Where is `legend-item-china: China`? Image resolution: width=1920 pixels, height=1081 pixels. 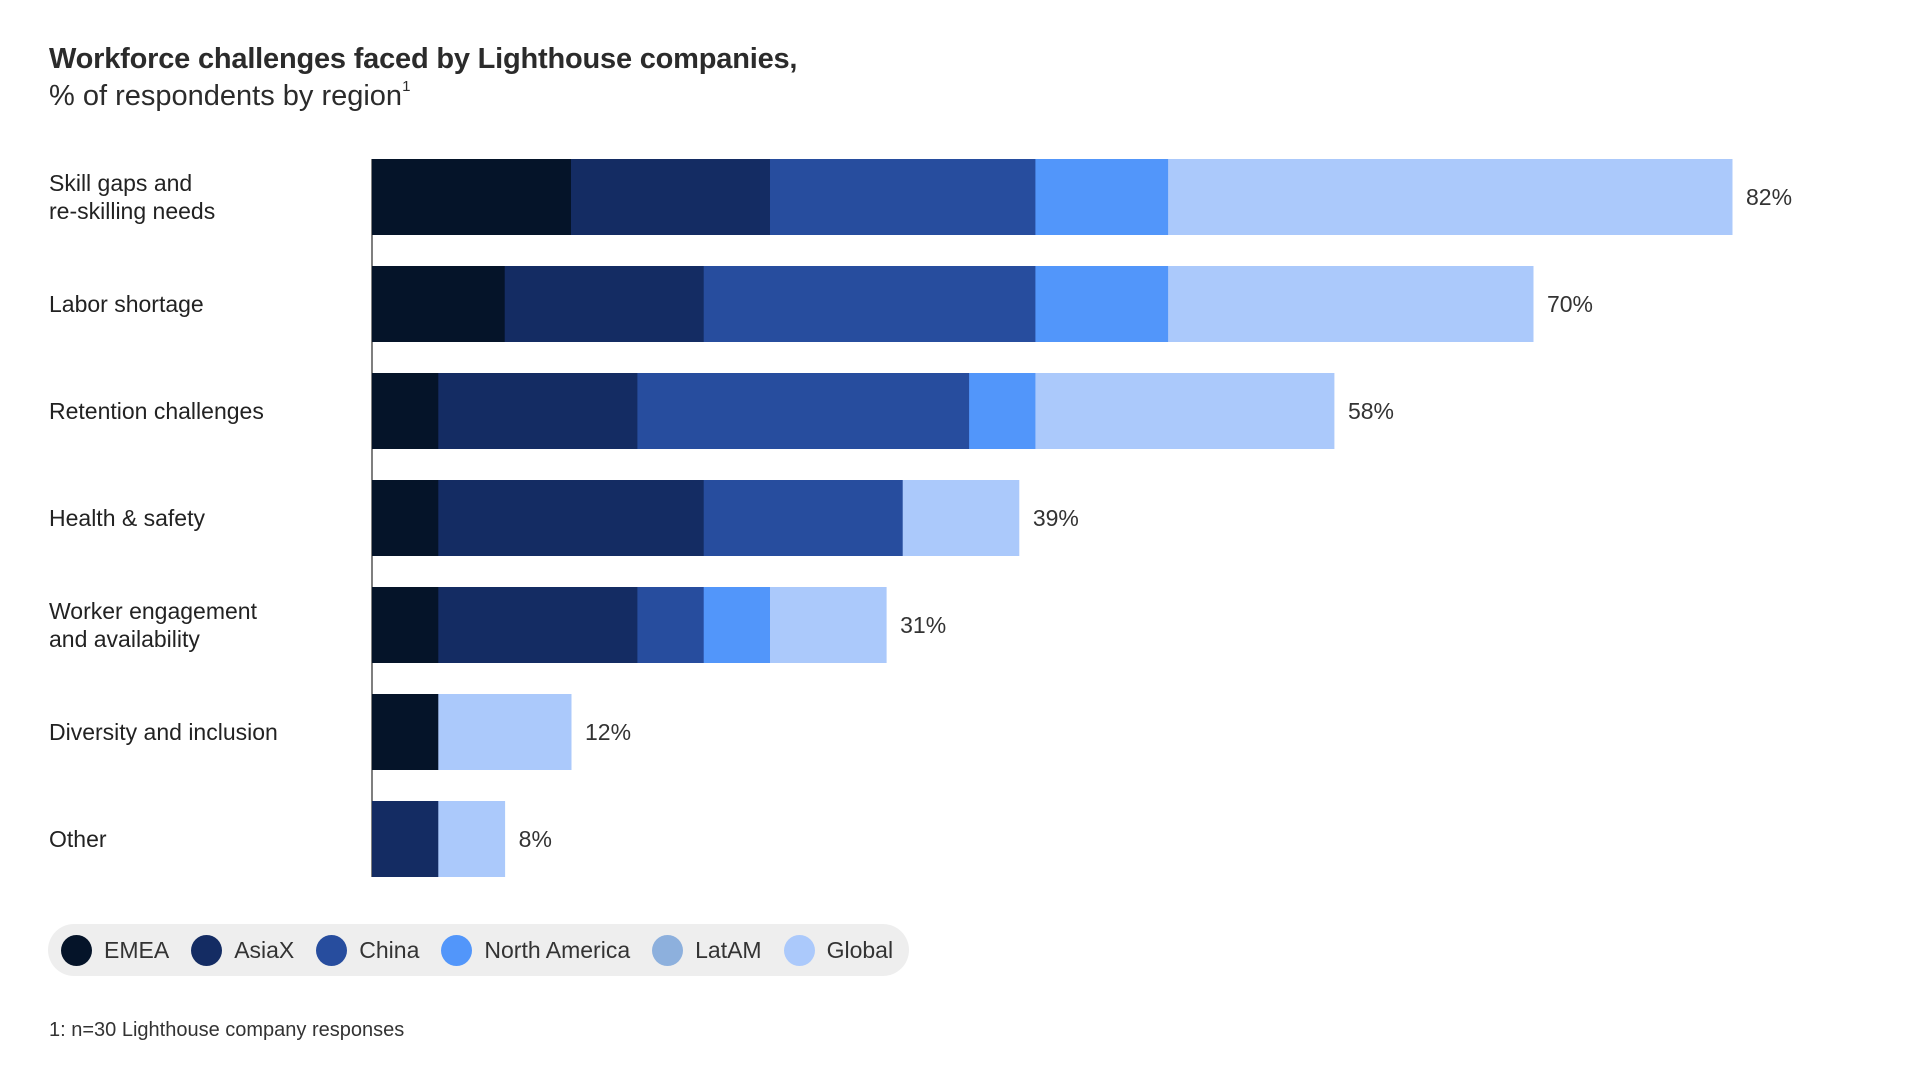 legend-item-china: China is located at coordinates (368, 950).